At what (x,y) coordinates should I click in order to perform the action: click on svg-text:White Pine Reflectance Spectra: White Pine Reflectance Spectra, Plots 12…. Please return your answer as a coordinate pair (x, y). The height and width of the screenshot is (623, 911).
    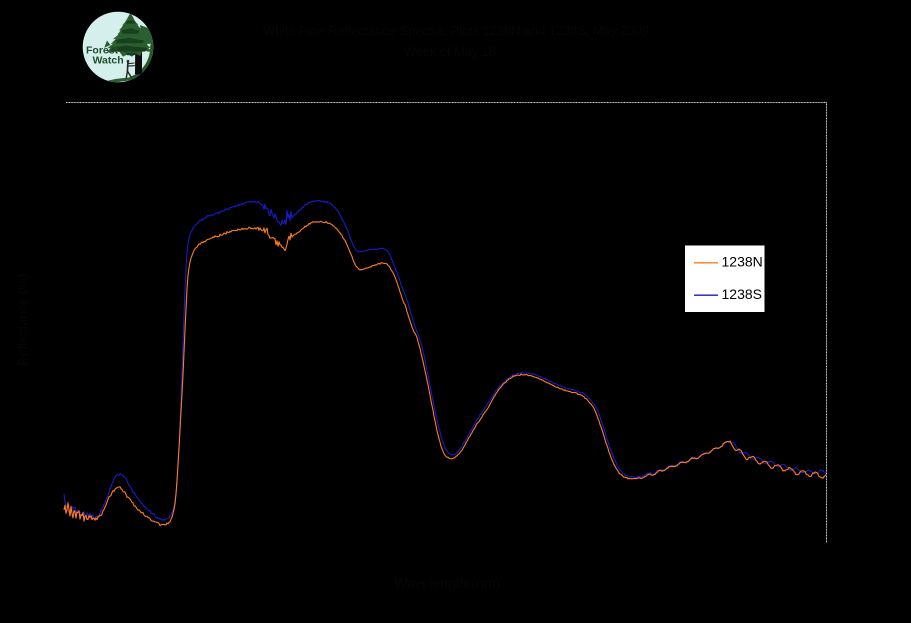
    Looking at the image, I should click on (456, 30).